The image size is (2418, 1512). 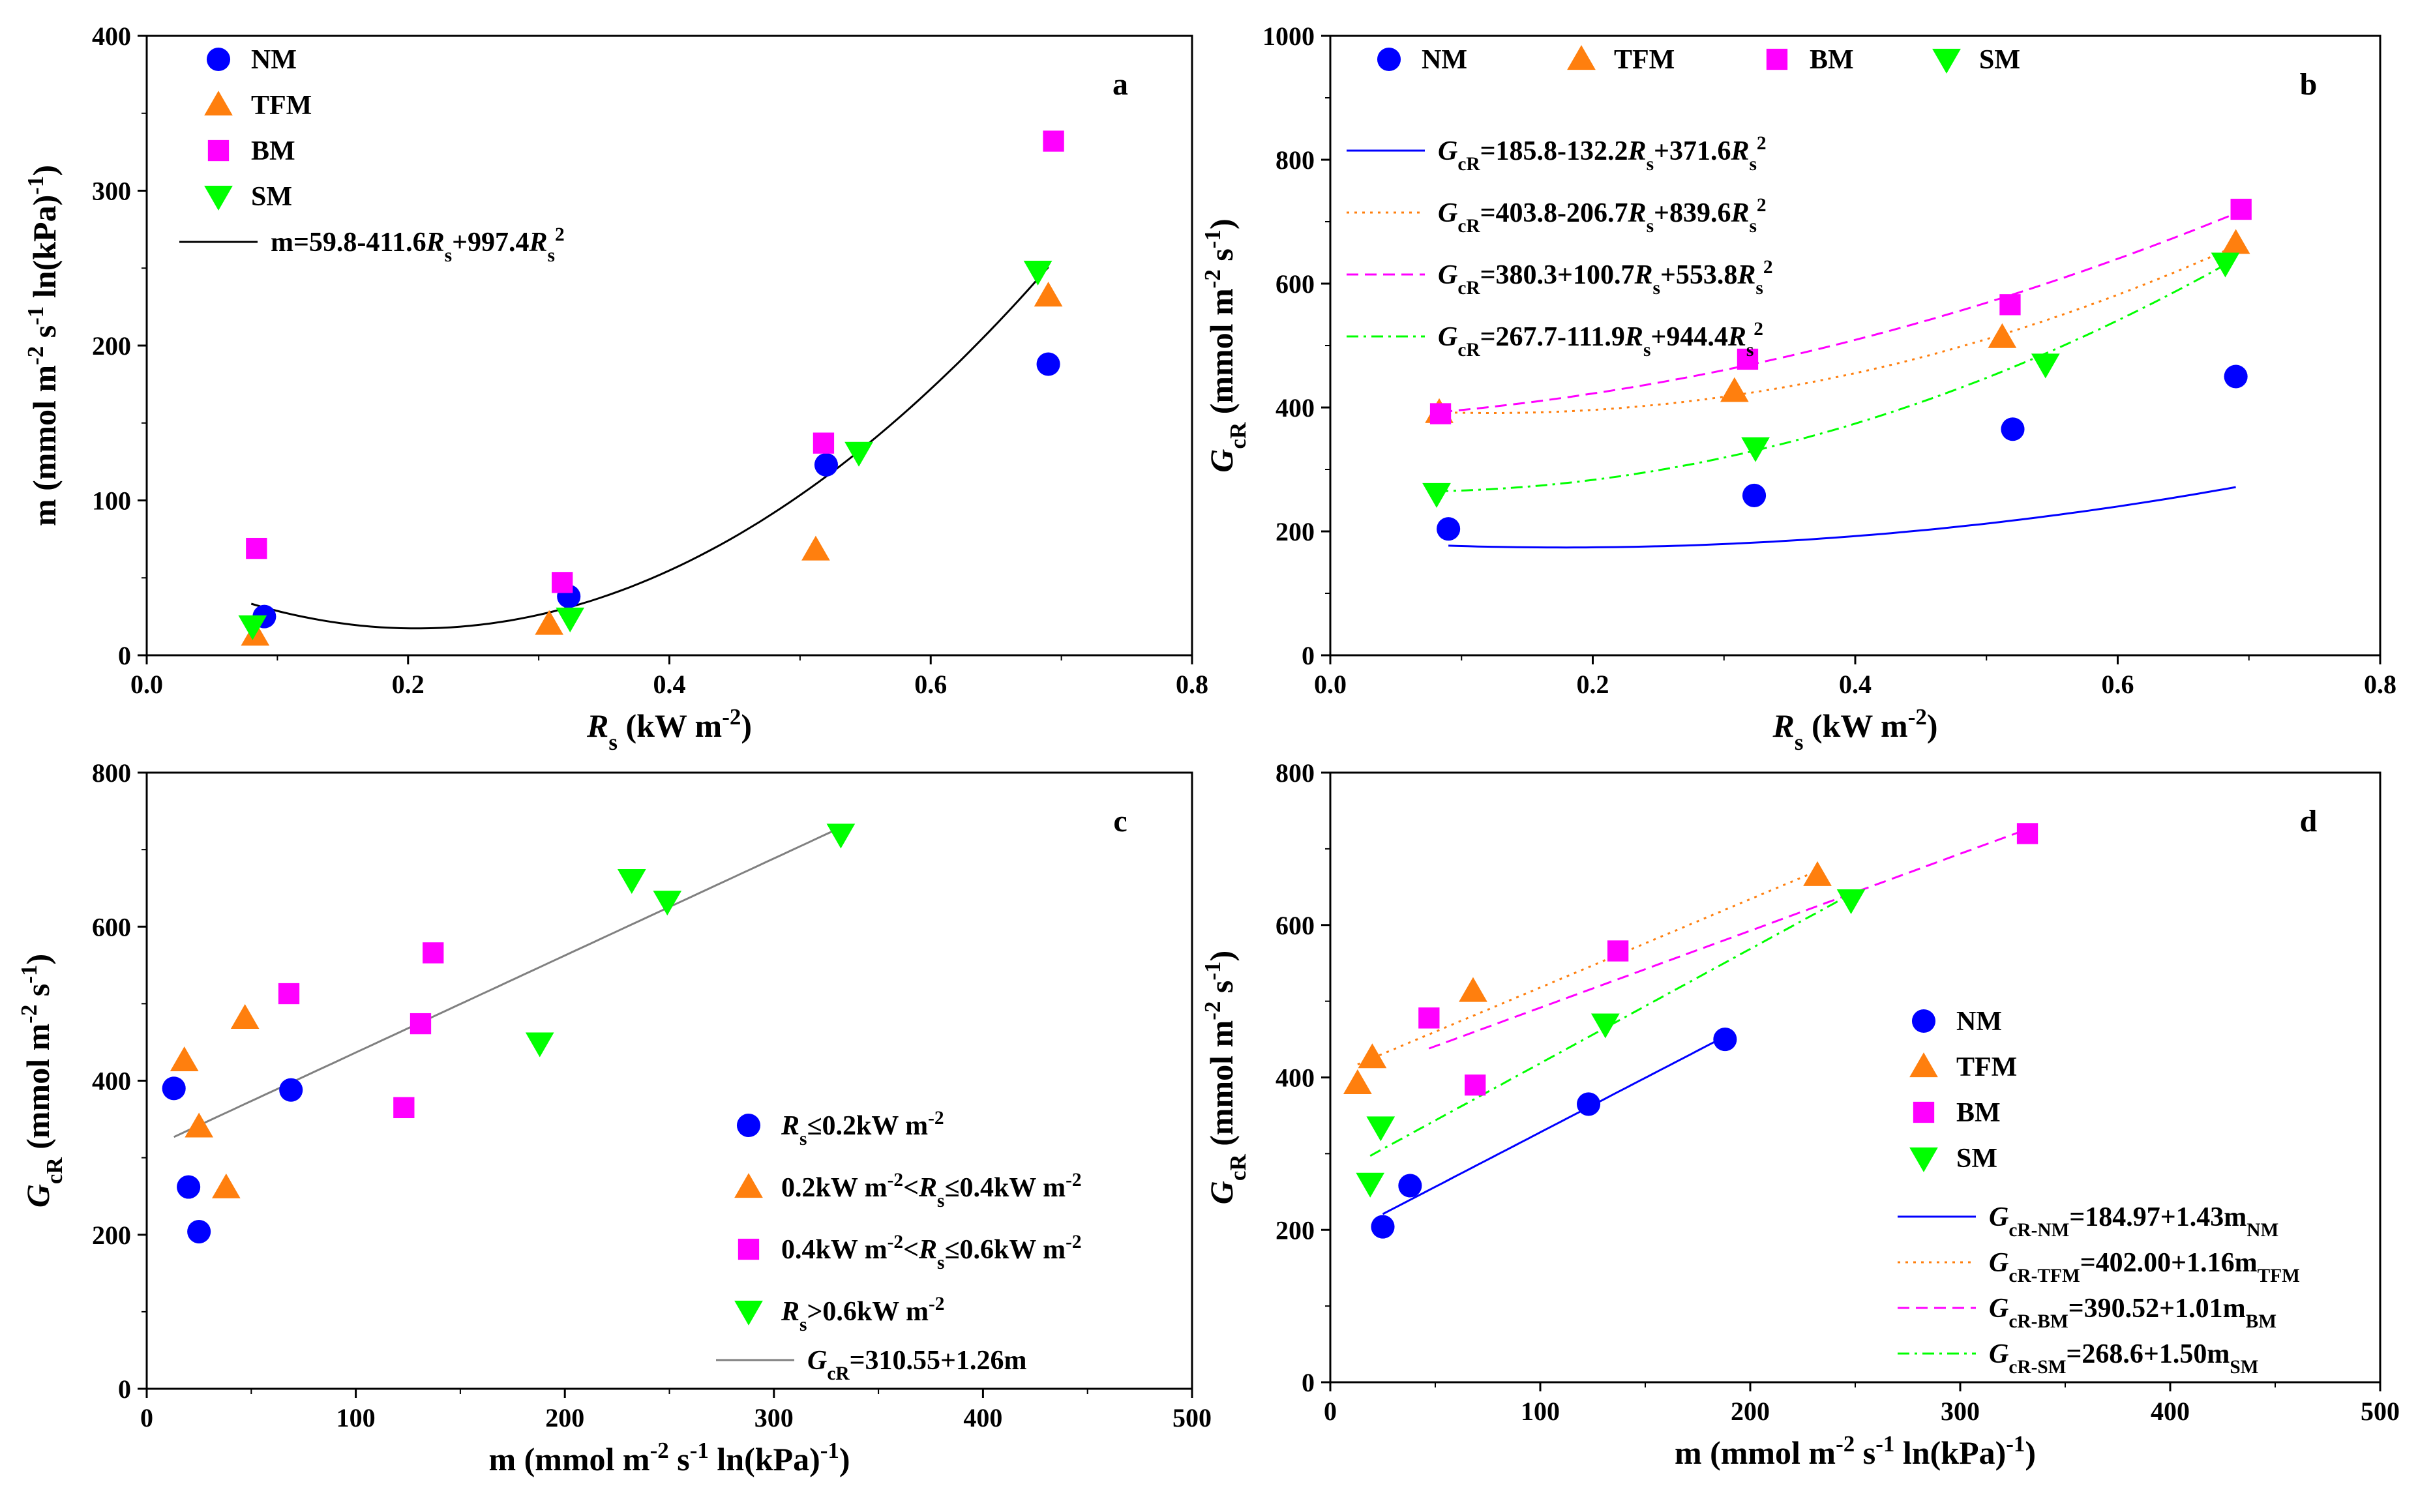 I want to click on legend-fit-label: GcR-NM=184.97+1.43mNM, so click(x=2133, y=1221).